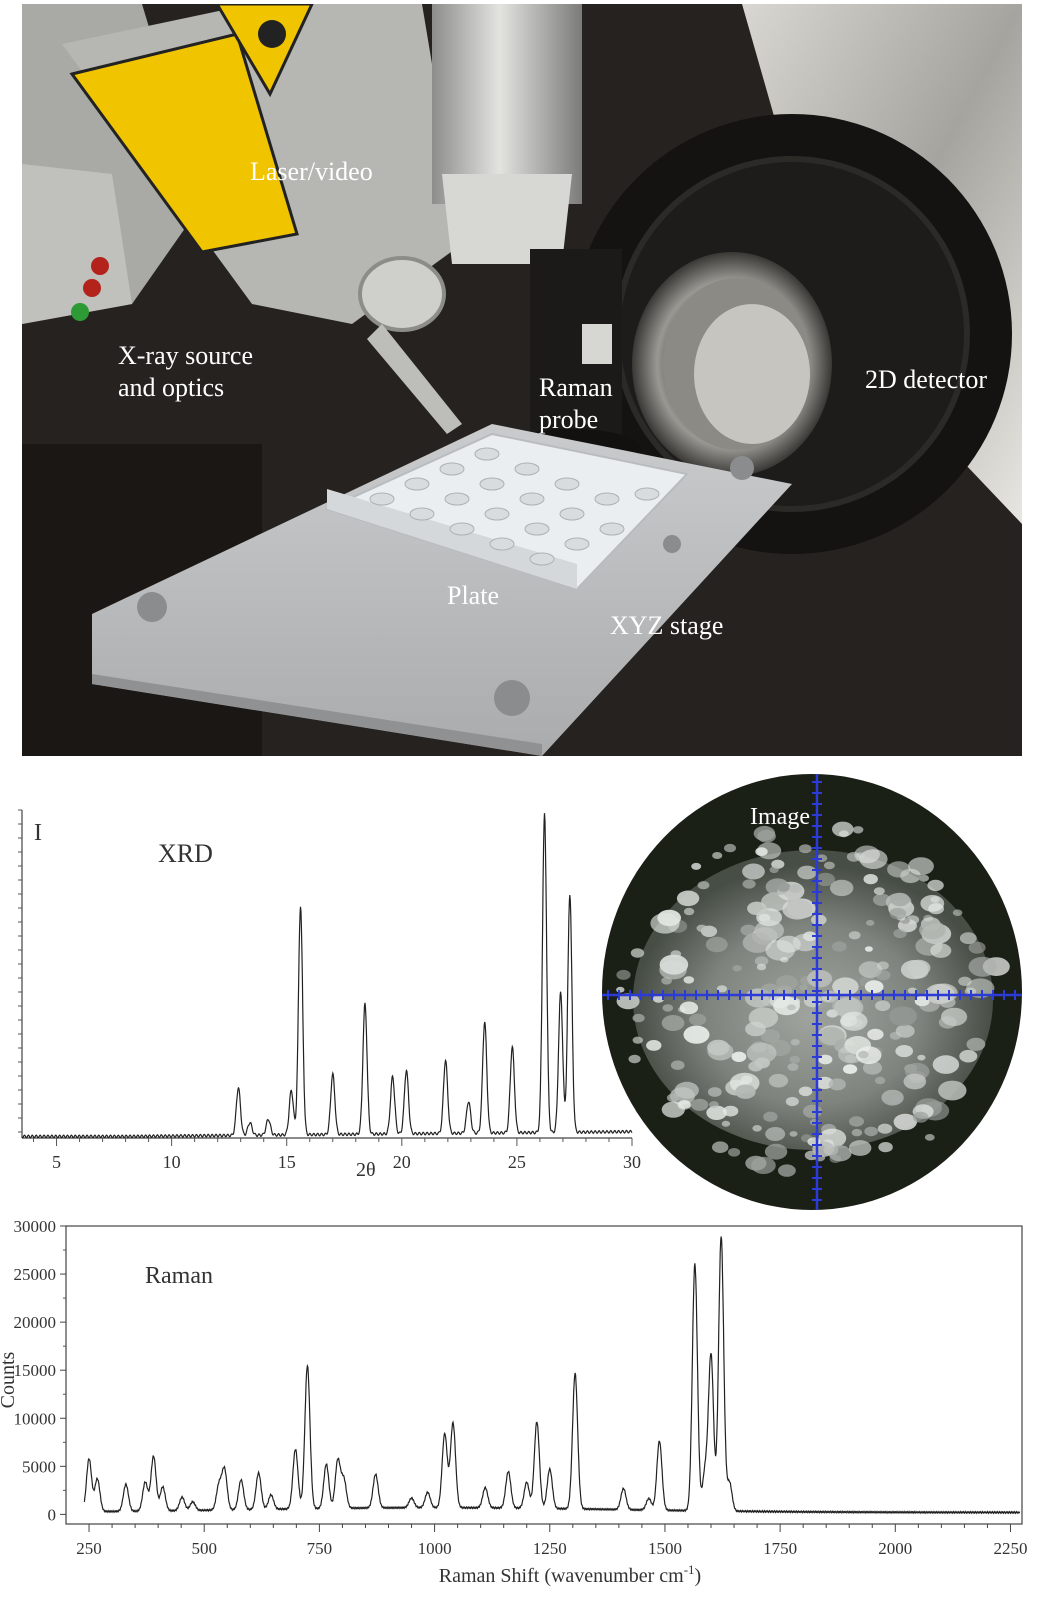 The width and height of the screenshot is (1044, 1601). Describe the element at coordinates (185, 853) in the screenshot. I see `xrd-title: XRD` at that location.